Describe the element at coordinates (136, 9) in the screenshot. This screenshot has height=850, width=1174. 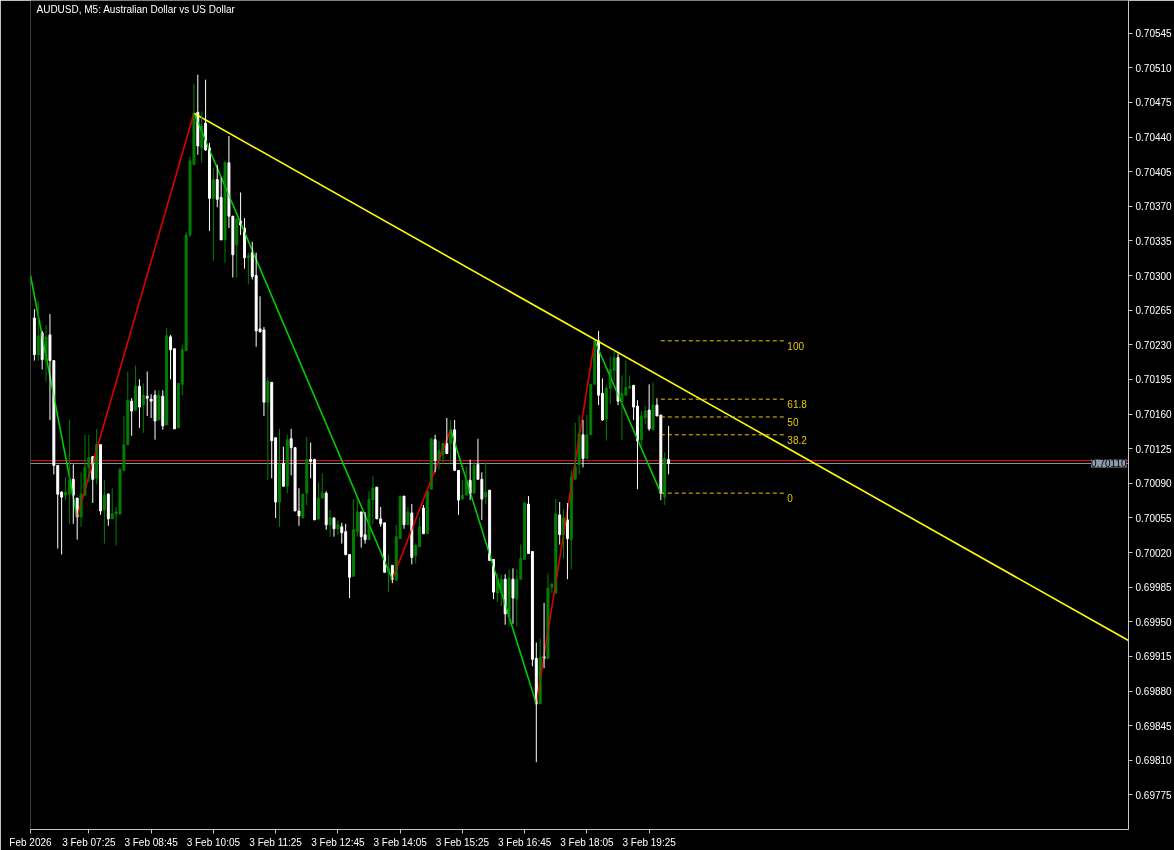
I see `chart-title: AUDUSD, M5: Australian Dollar vs US Dollar` at that location.